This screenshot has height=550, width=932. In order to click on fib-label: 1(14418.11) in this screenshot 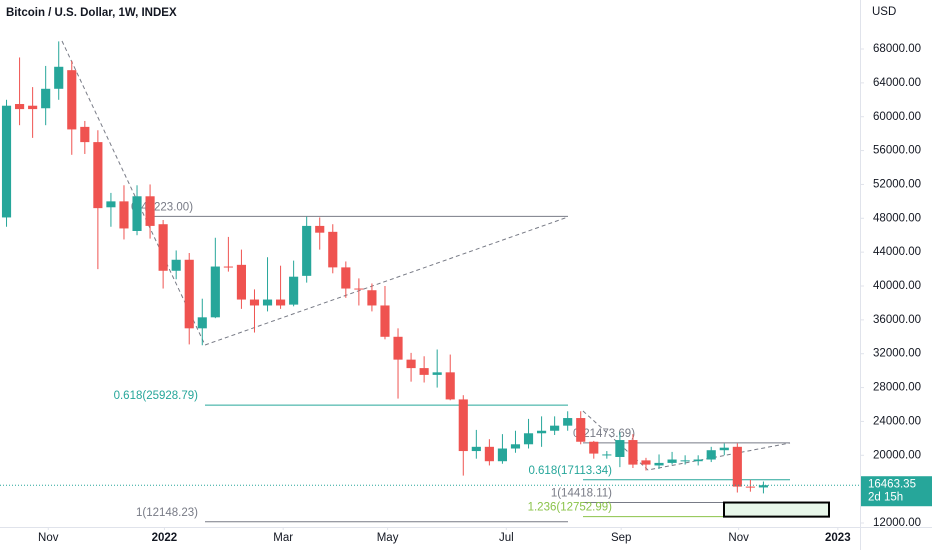, I will do `click(581, 494)`.